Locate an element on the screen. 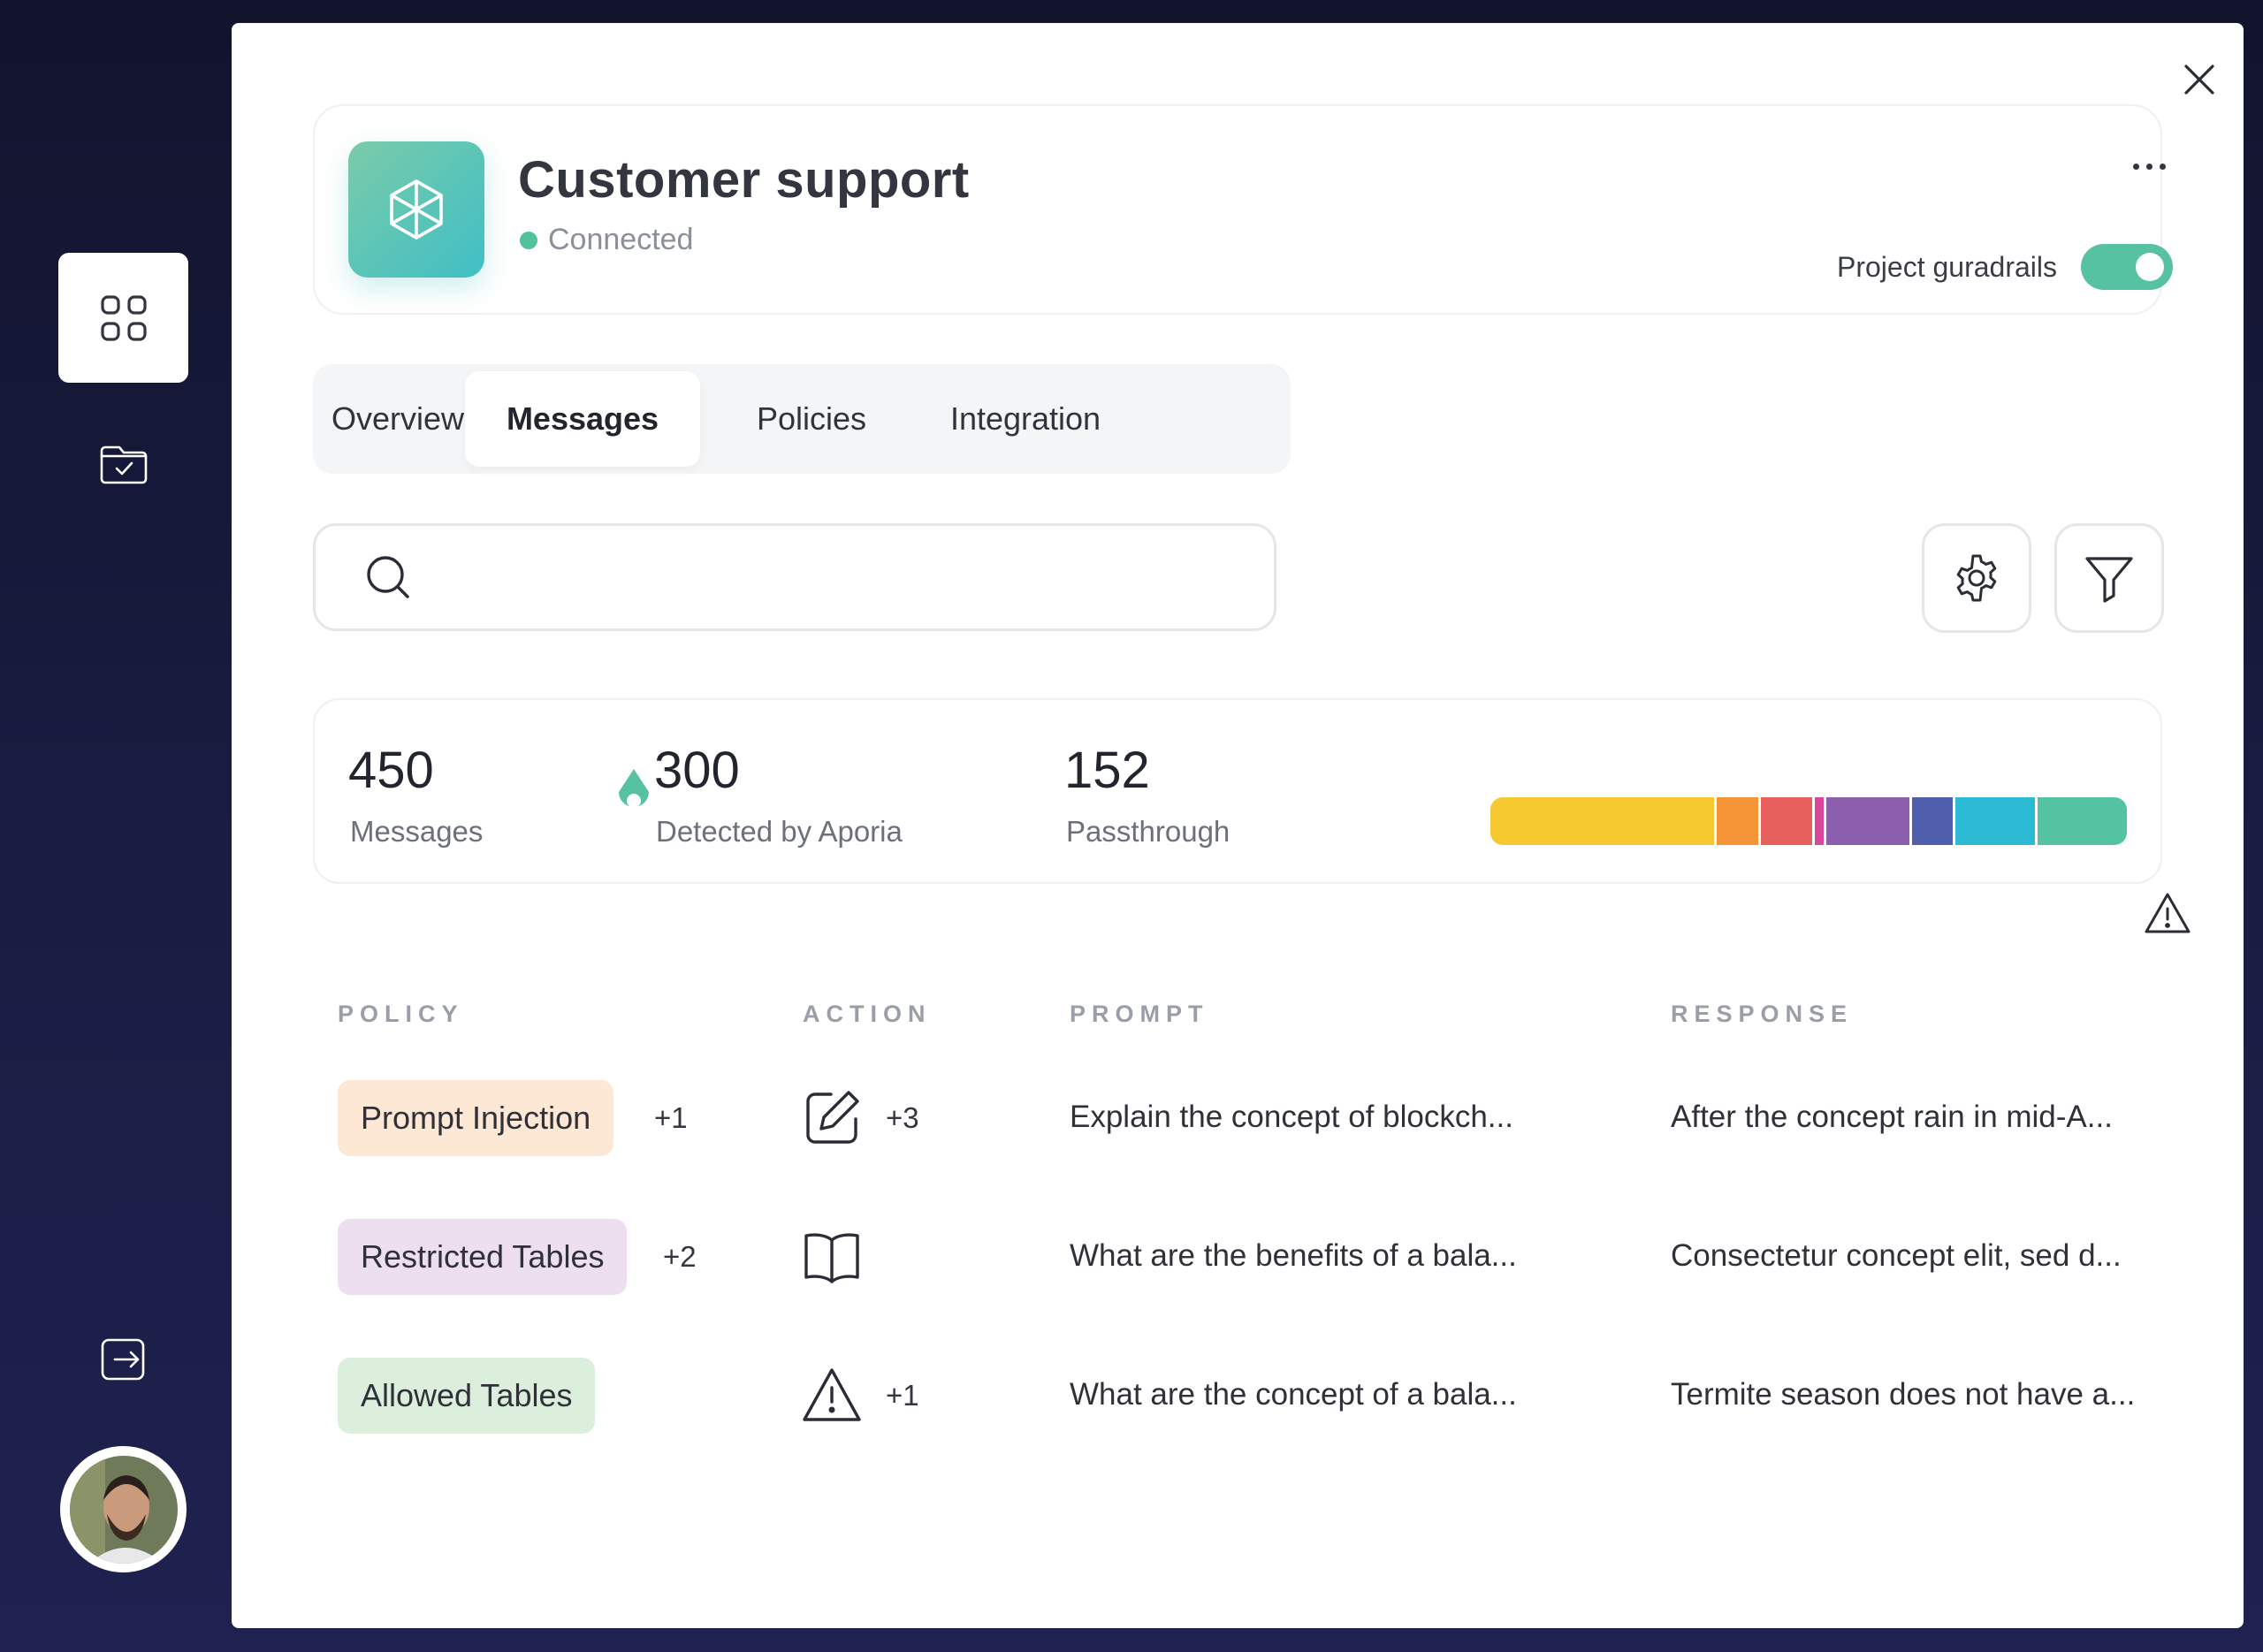 The height and width of the screenshot is (1652, 2263). policy-pill: Restricted Tables is located at coordinates (483, 1257).